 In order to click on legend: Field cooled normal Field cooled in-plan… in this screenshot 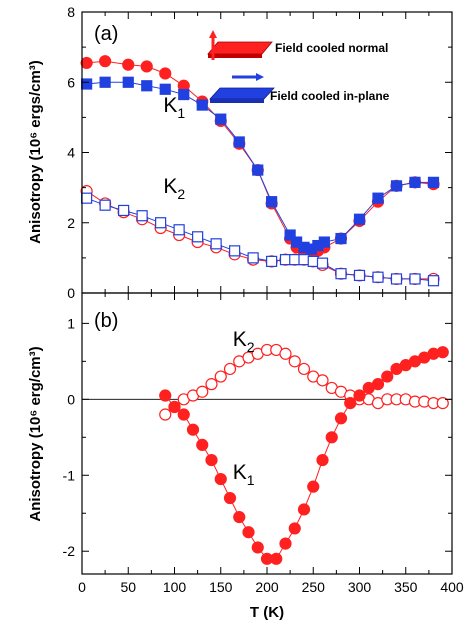, I will do `click(298, 66)`.